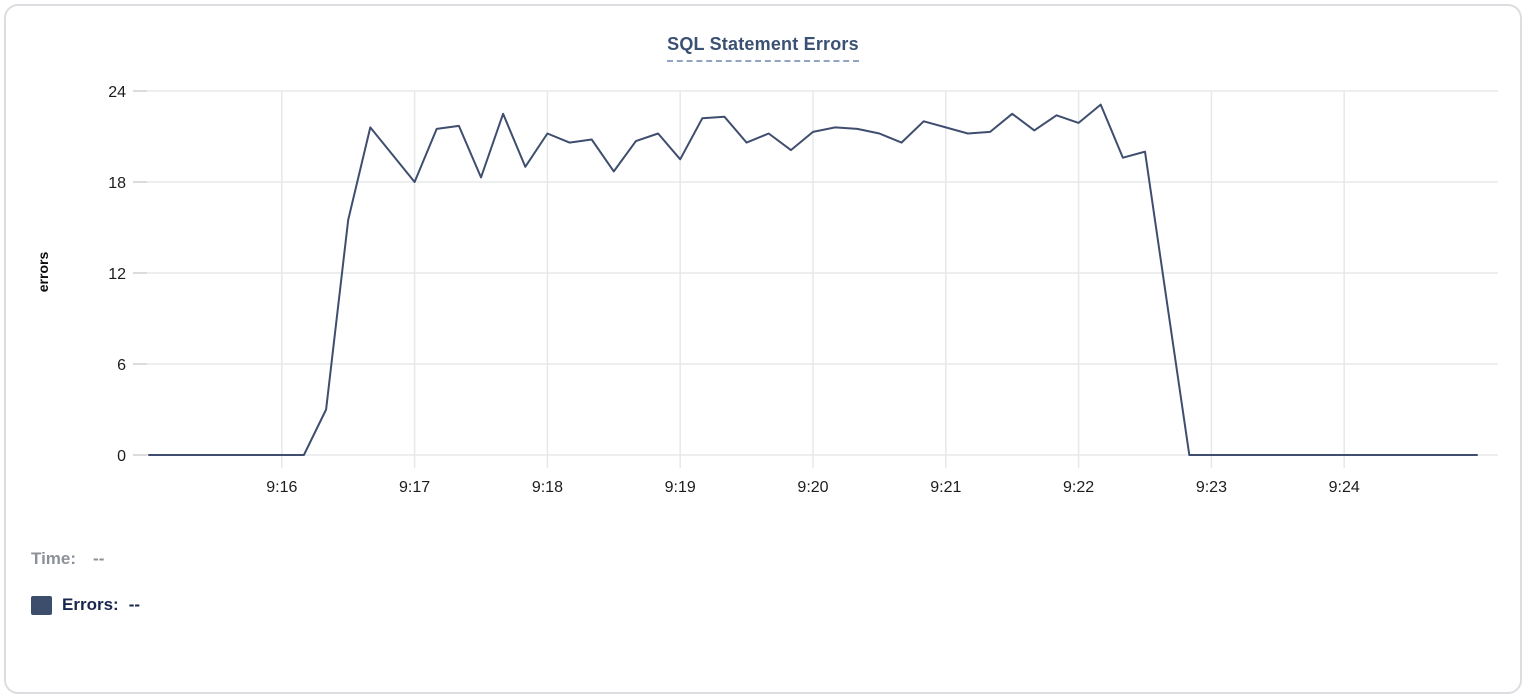 The width and height of the screenshot is (1528, 694). I want to click on x-tick-label: 9:22, so click(1078, 487).